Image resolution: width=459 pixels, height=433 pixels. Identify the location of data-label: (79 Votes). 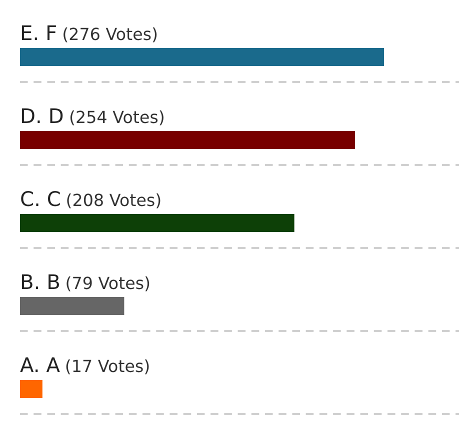
(108, 284).